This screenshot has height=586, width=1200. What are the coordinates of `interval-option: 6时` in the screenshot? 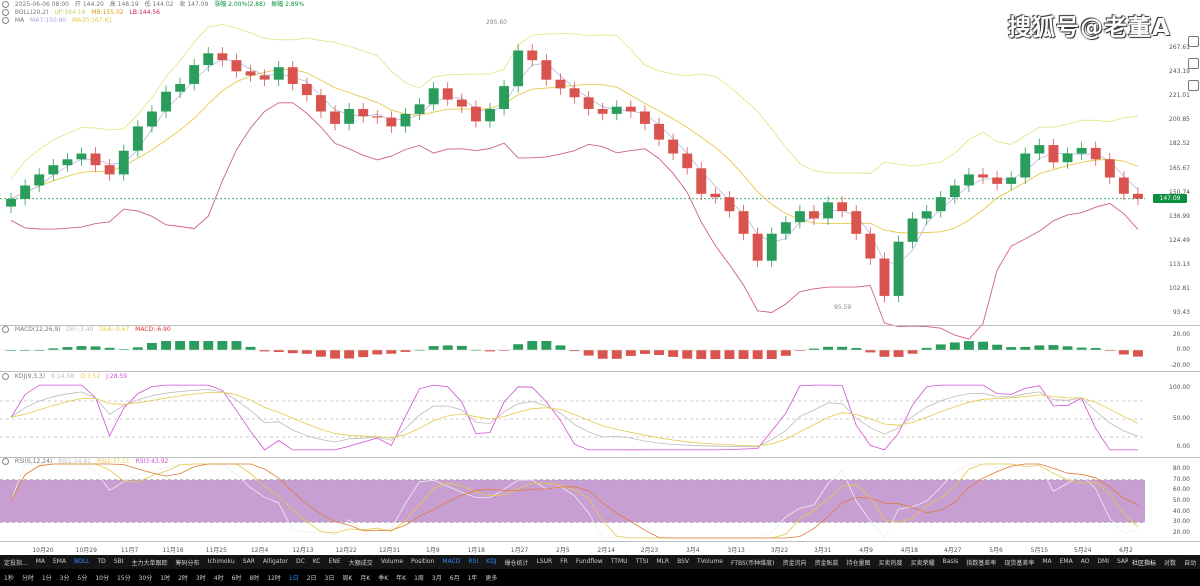 It's located at (236, 578).